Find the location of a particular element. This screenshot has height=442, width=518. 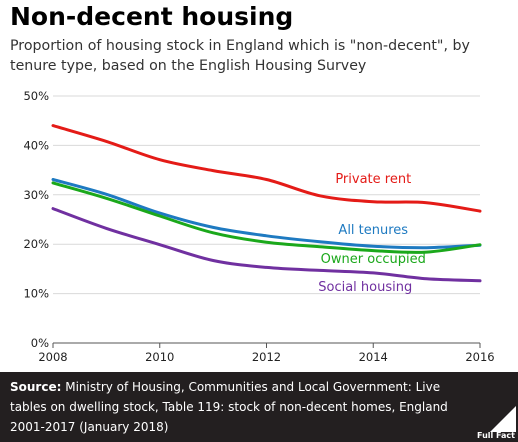

y-tick-label-40: 40% is located at coordinates (36, 145).